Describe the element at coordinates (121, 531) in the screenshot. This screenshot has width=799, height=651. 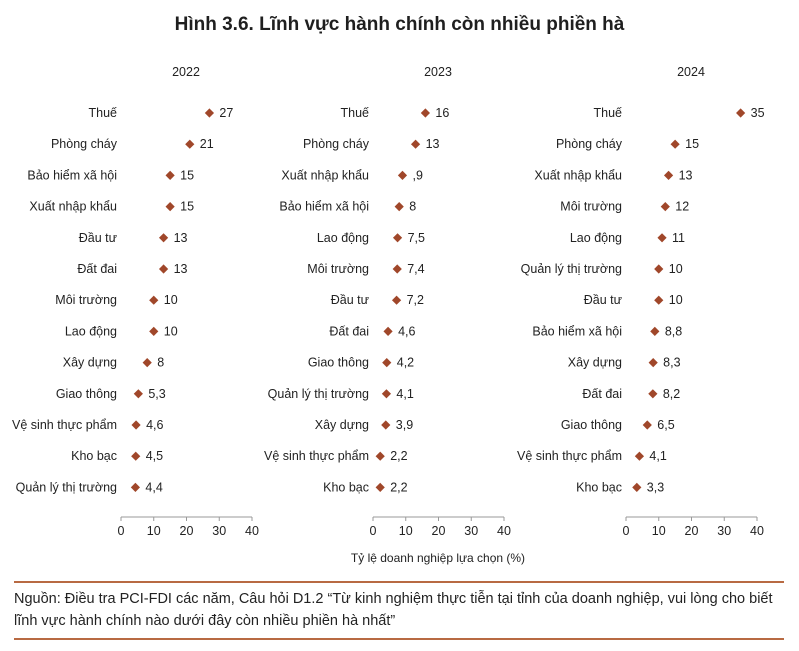
I see `x-tick-label: 0` at that location.